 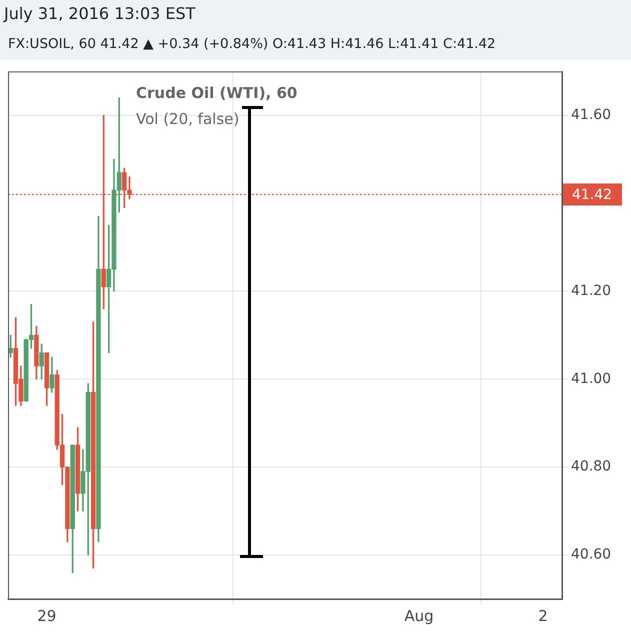 What do you see at coordinates (252, 44) in the screenshot?
I see `chart-subtitle: FX:USOIL, 60 41.42 ▲ +0.34 (+0.84%) O:41.43 H:41.46 L:41.41 C:41.42` at bounding box center [252, 44].